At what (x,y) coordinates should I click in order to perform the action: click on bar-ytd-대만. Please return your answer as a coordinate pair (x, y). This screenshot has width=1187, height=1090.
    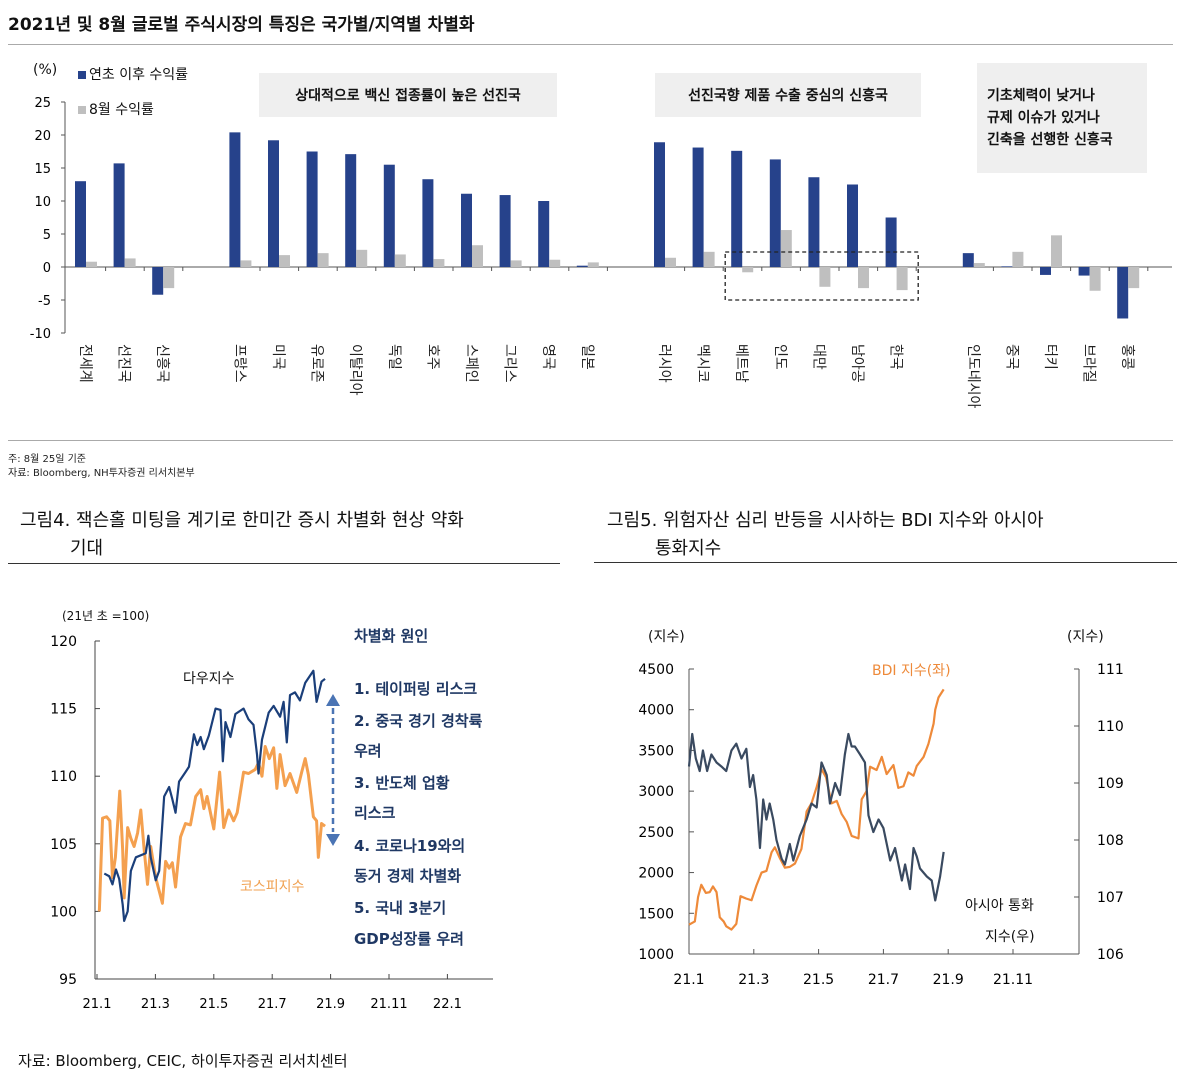
    Looking at the image, I should click on (814, 222).